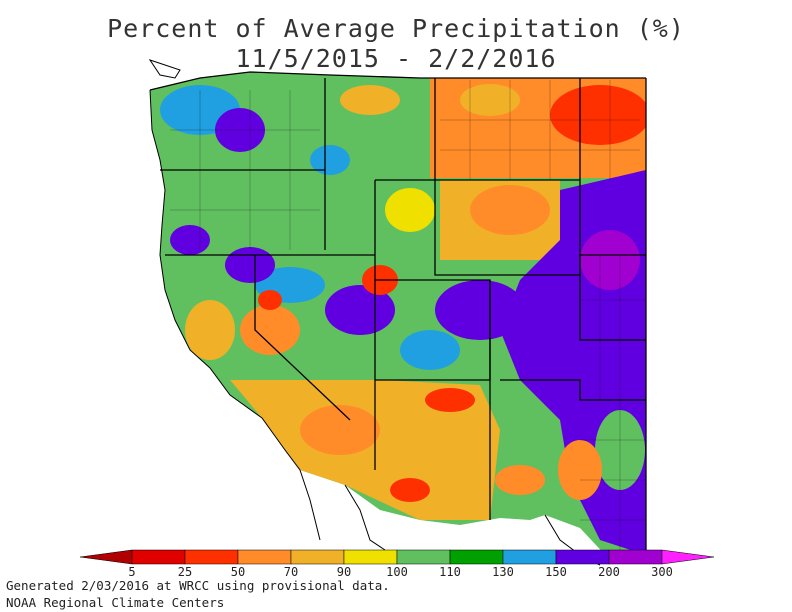  Describe the element at coordinates (609, 572) in the screenshot. I see `legend-tick-label: 200` at that location.